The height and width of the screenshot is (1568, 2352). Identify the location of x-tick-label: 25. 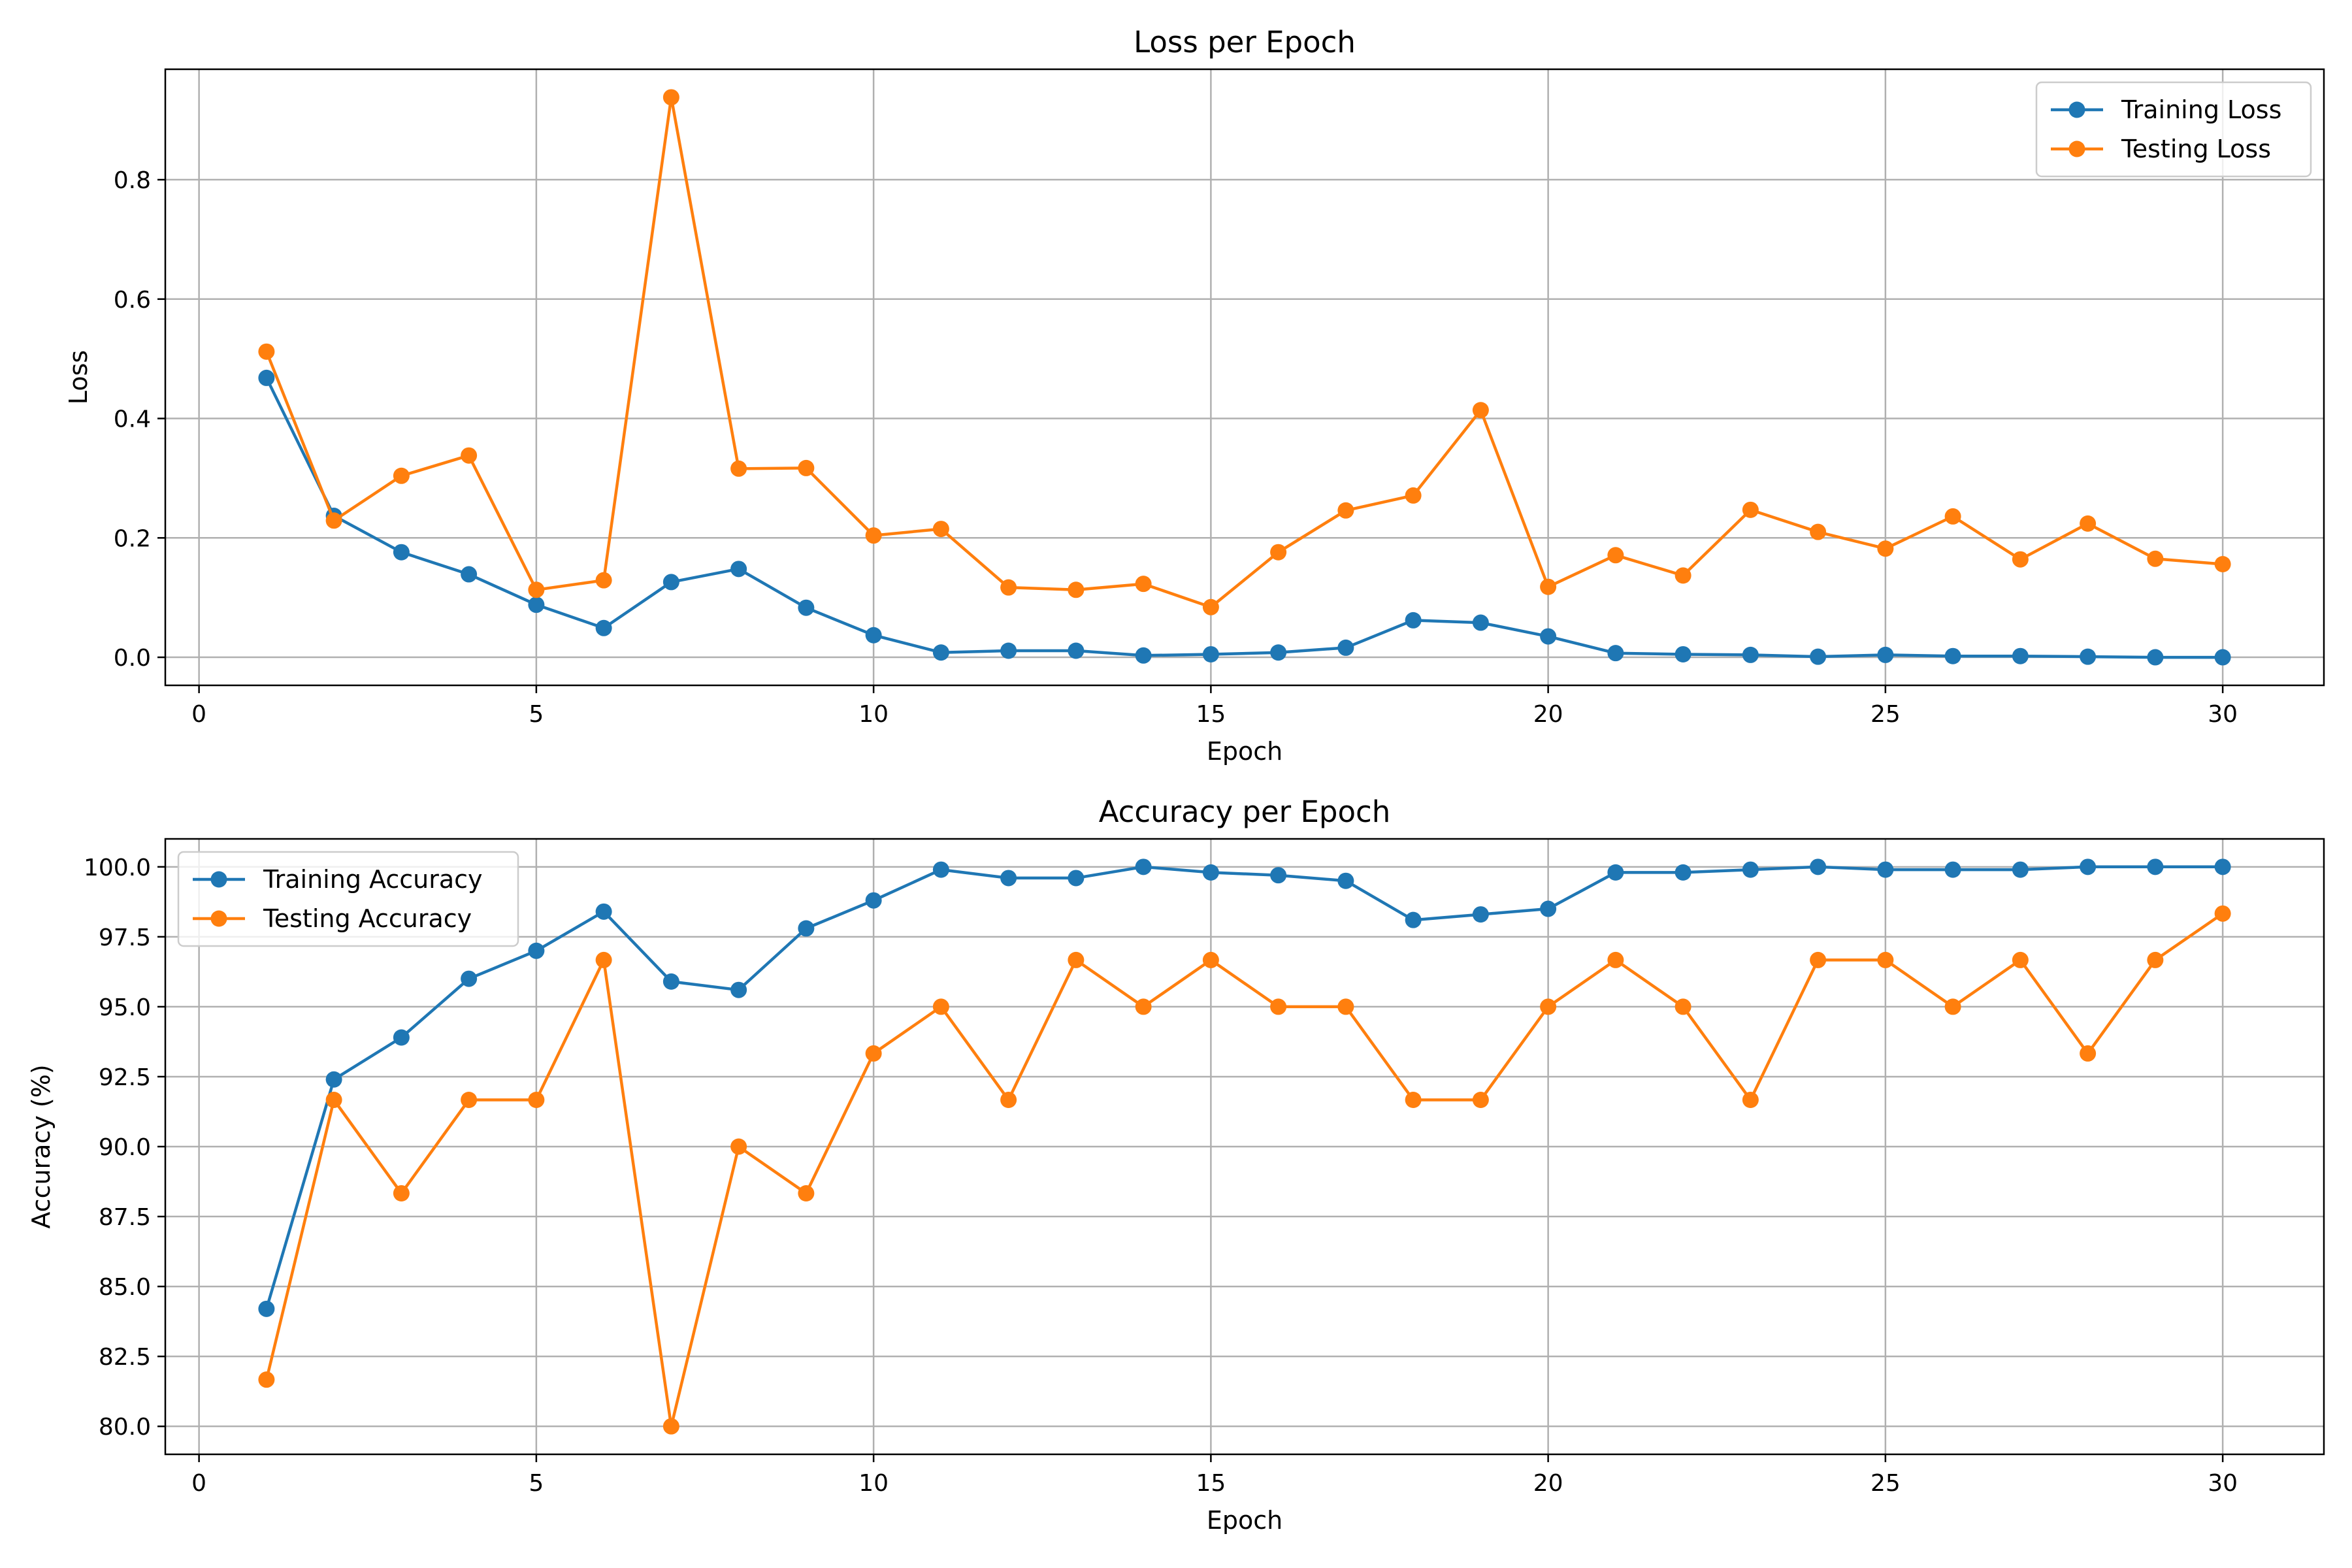
(1885, 714).